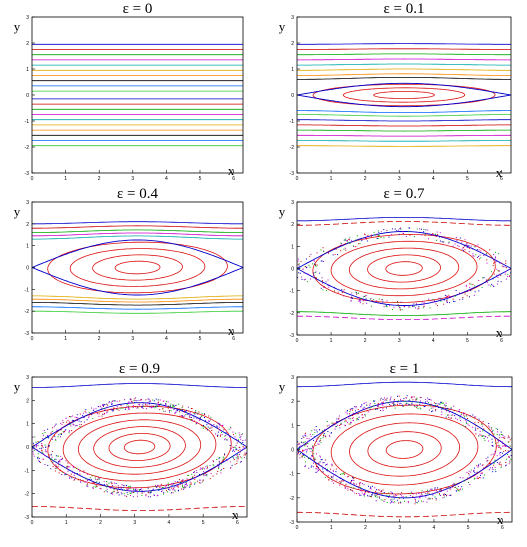  Describe the element at coordinates (433, 341) in the screenshot. I see `x-tick-label: 4` at that location.